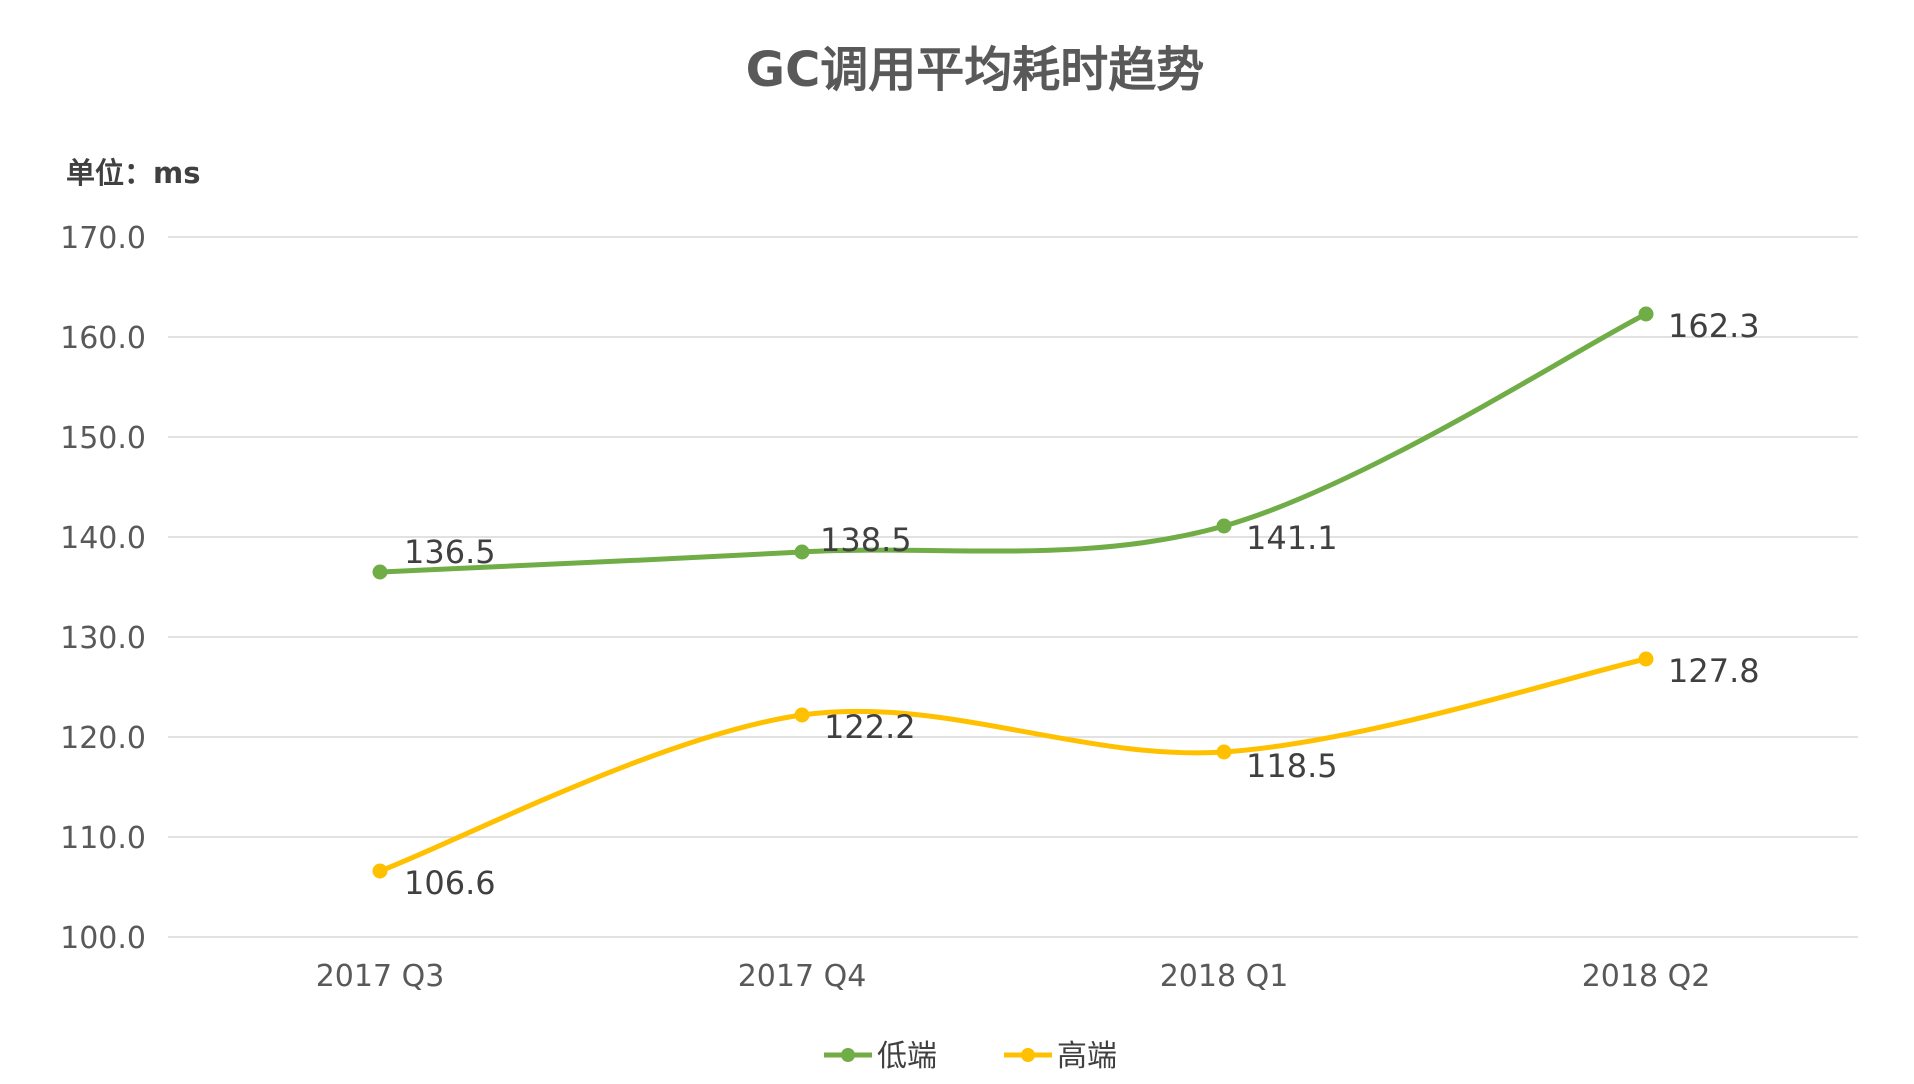 The width and height of the screenshot is (1914, 1084). I want to click on y-tick-label: 110.0, so click(103, 838).